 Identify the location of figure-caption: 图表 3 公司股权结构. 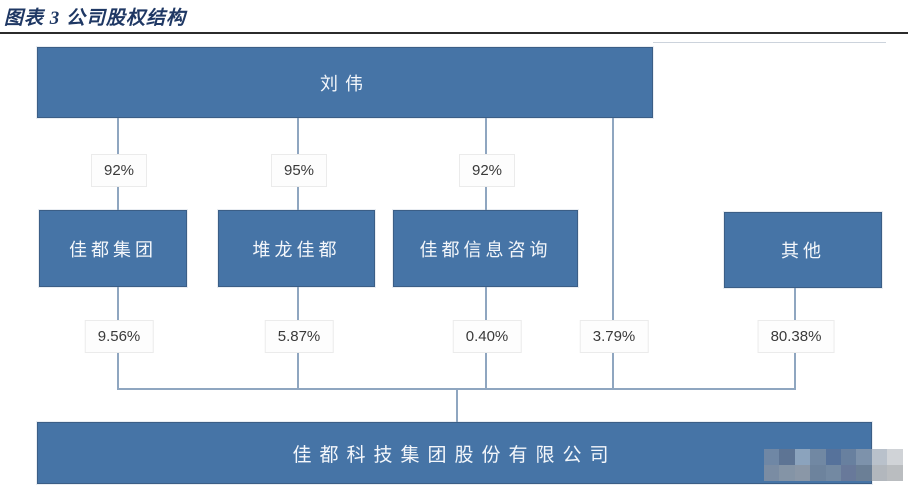
(95, 18).